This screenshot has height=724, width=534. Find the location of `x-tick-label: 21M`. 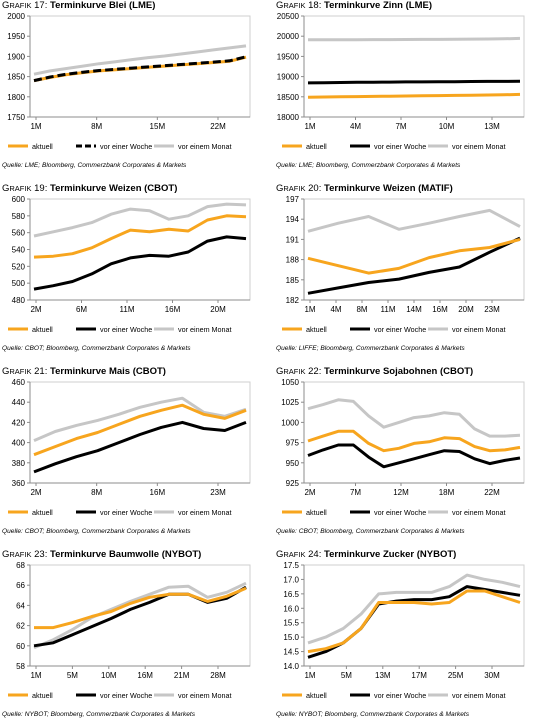

x-tick-label: 21M is located at coordinates (182, 675).